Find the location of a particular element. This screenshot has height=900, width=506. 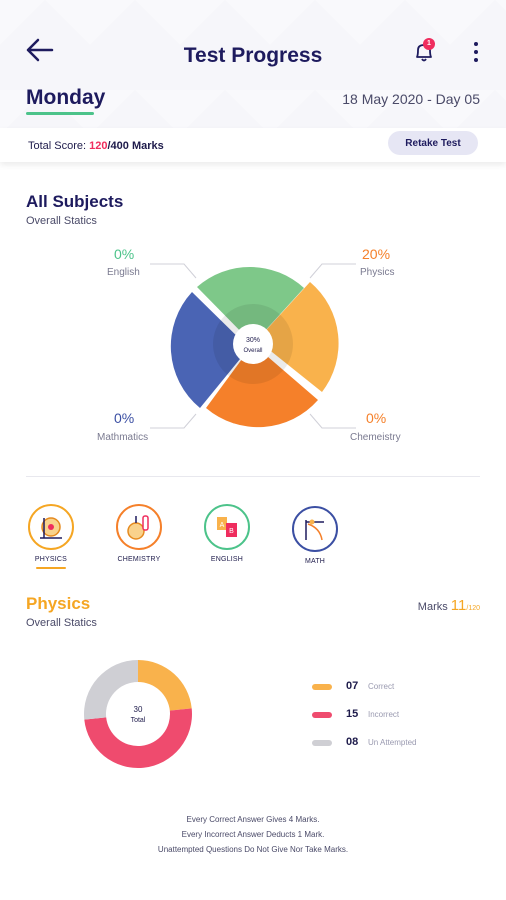

pie-slice-english is located at coordinates (250, 305).